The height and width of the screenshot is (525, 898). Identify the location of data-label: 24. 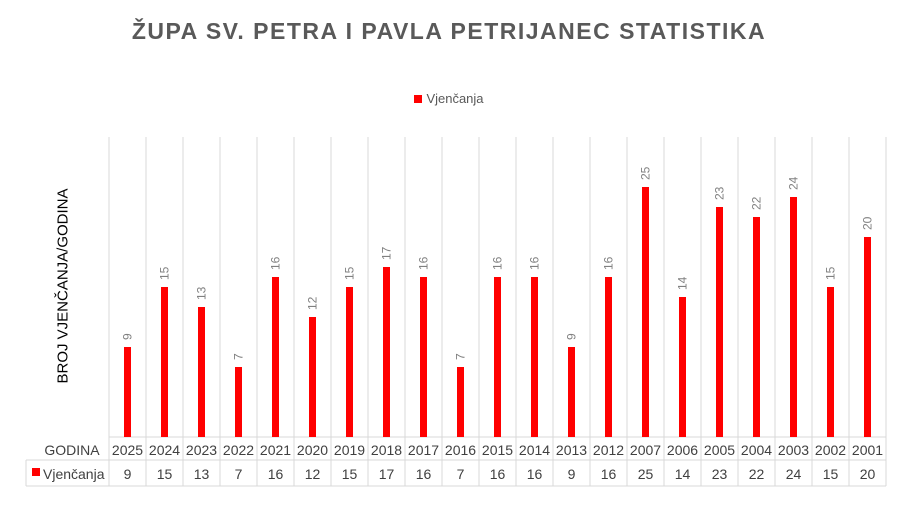
(794, 183).